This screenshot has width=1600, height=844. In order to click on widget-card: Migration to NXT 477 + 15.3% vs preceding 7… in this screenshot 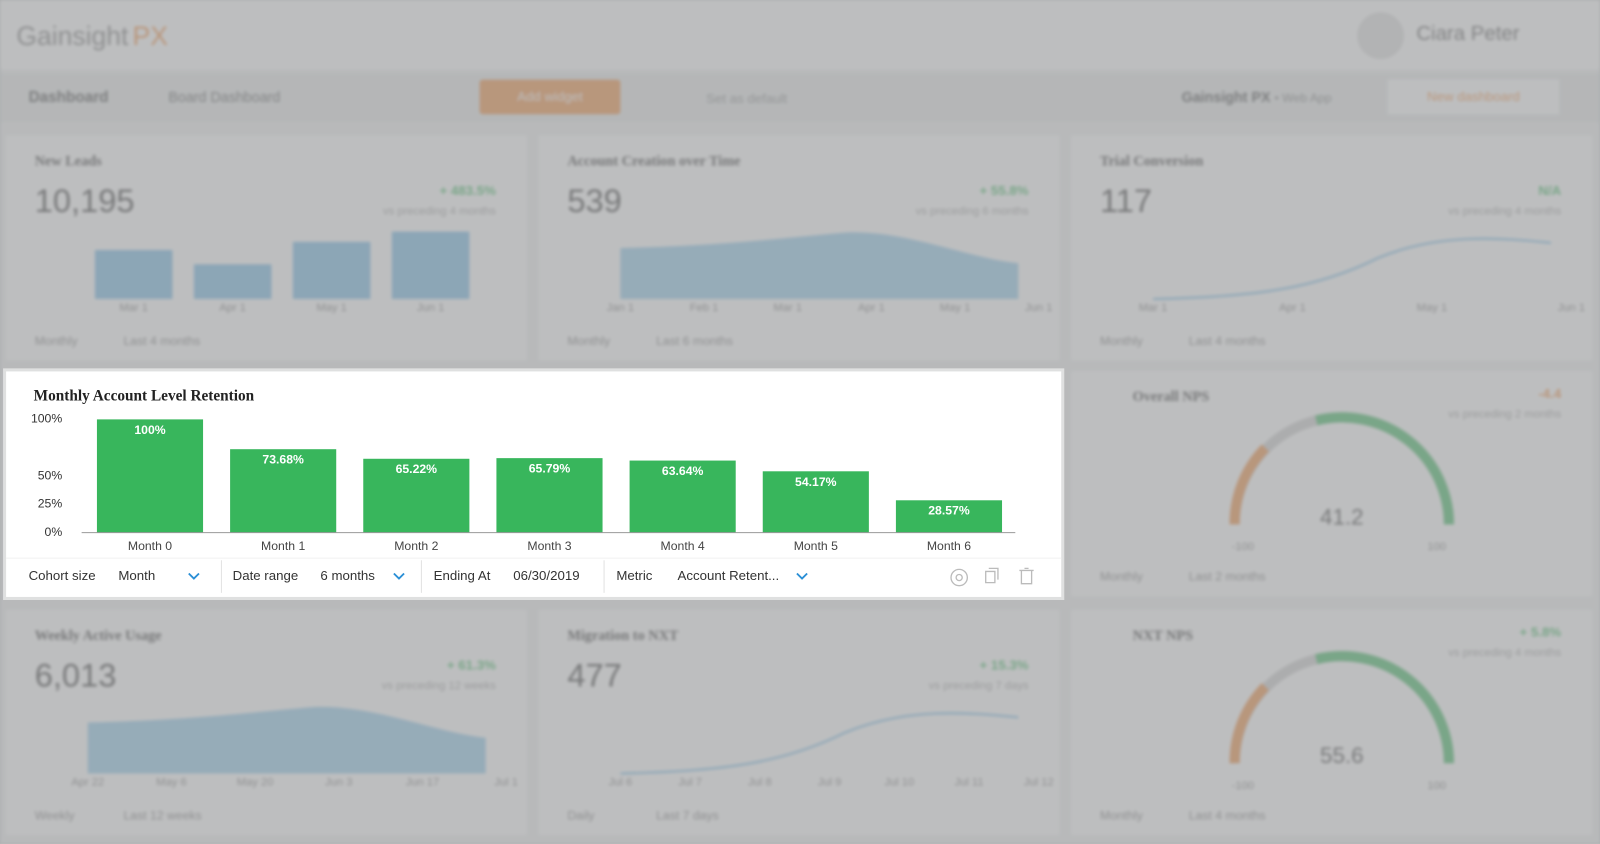, I will do `click(799, 722)`.